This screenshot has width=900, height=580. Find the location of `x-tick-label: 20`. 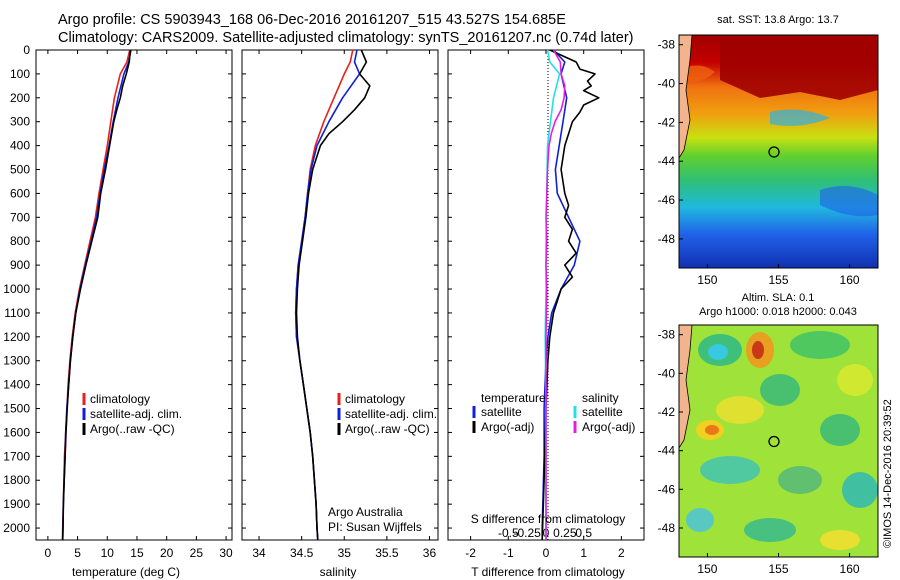

x-tick-label: 20 is located at coordinates (167, 553).